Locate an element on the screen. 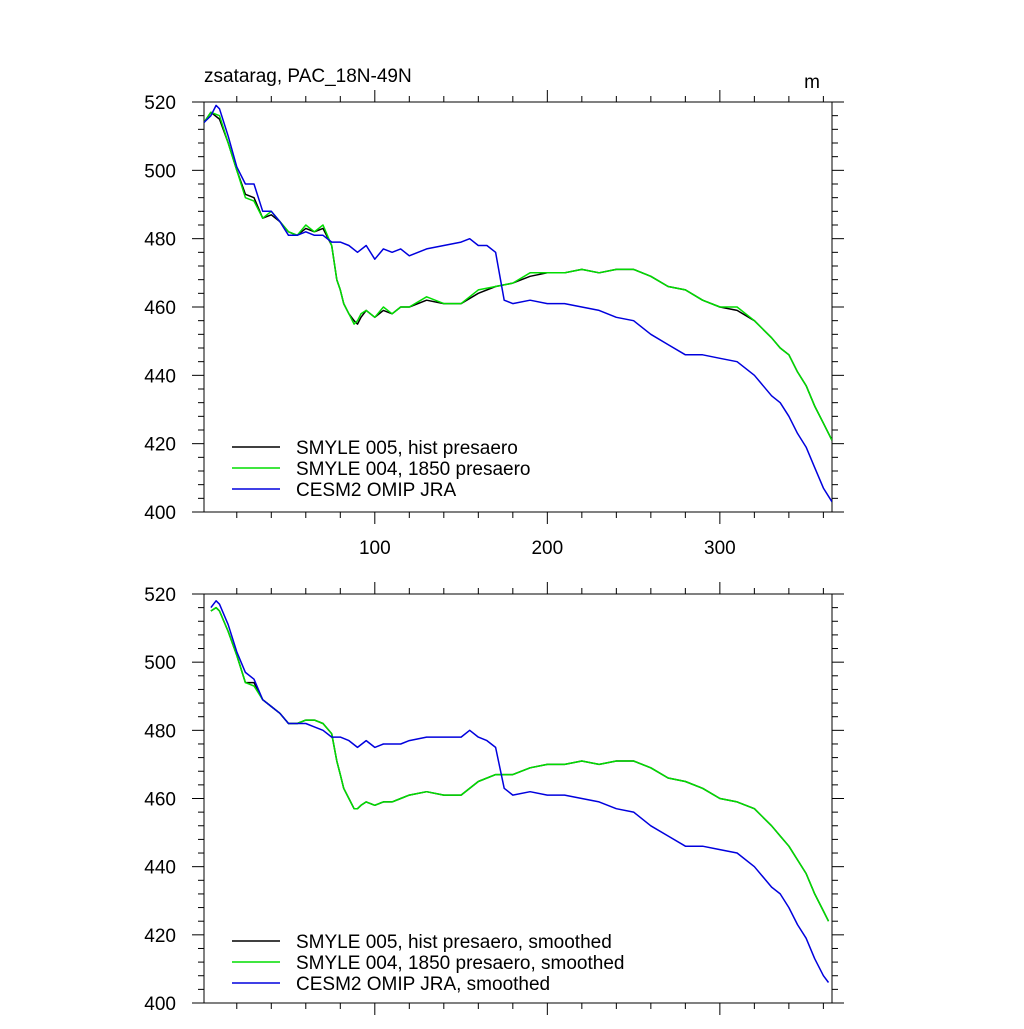 The height and width of the screenshot is (1029, 1024). legend-label-3: CESM2 OMIP JRA, smoothed is located at coordinates (423, 984).